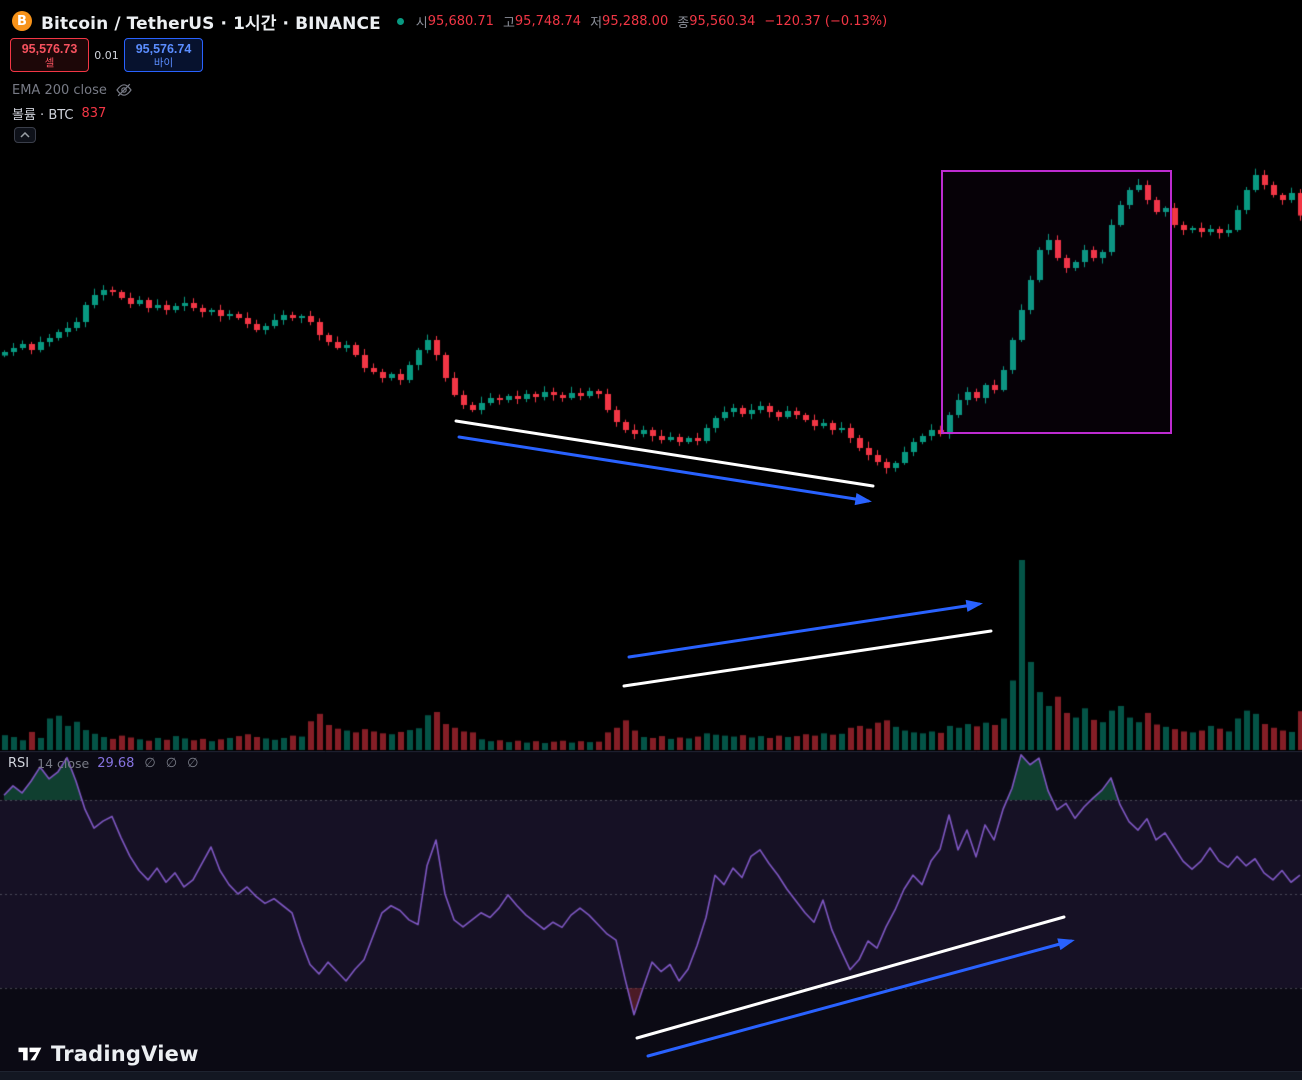 Image resolution: width=1302 pixels, height=1080 pixels. What do you see at coordinates (421, 23) in the screenshot?
I see `open-label: 시` at bounding box center [421, 23].